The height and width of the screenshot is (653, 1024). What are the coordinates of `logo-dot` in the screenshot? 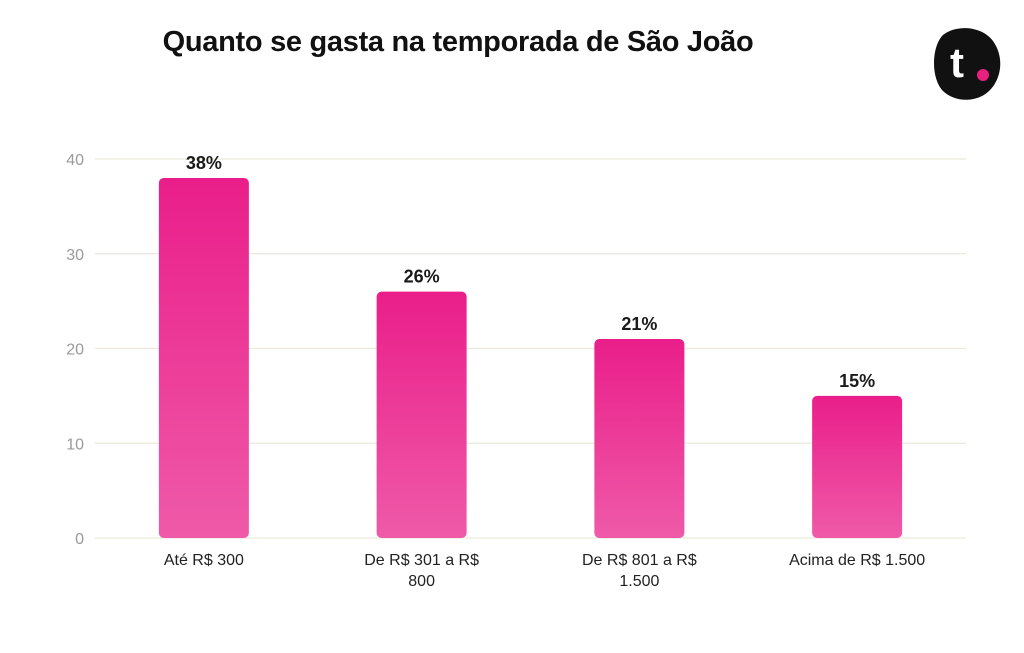 It's located at (983, 75).